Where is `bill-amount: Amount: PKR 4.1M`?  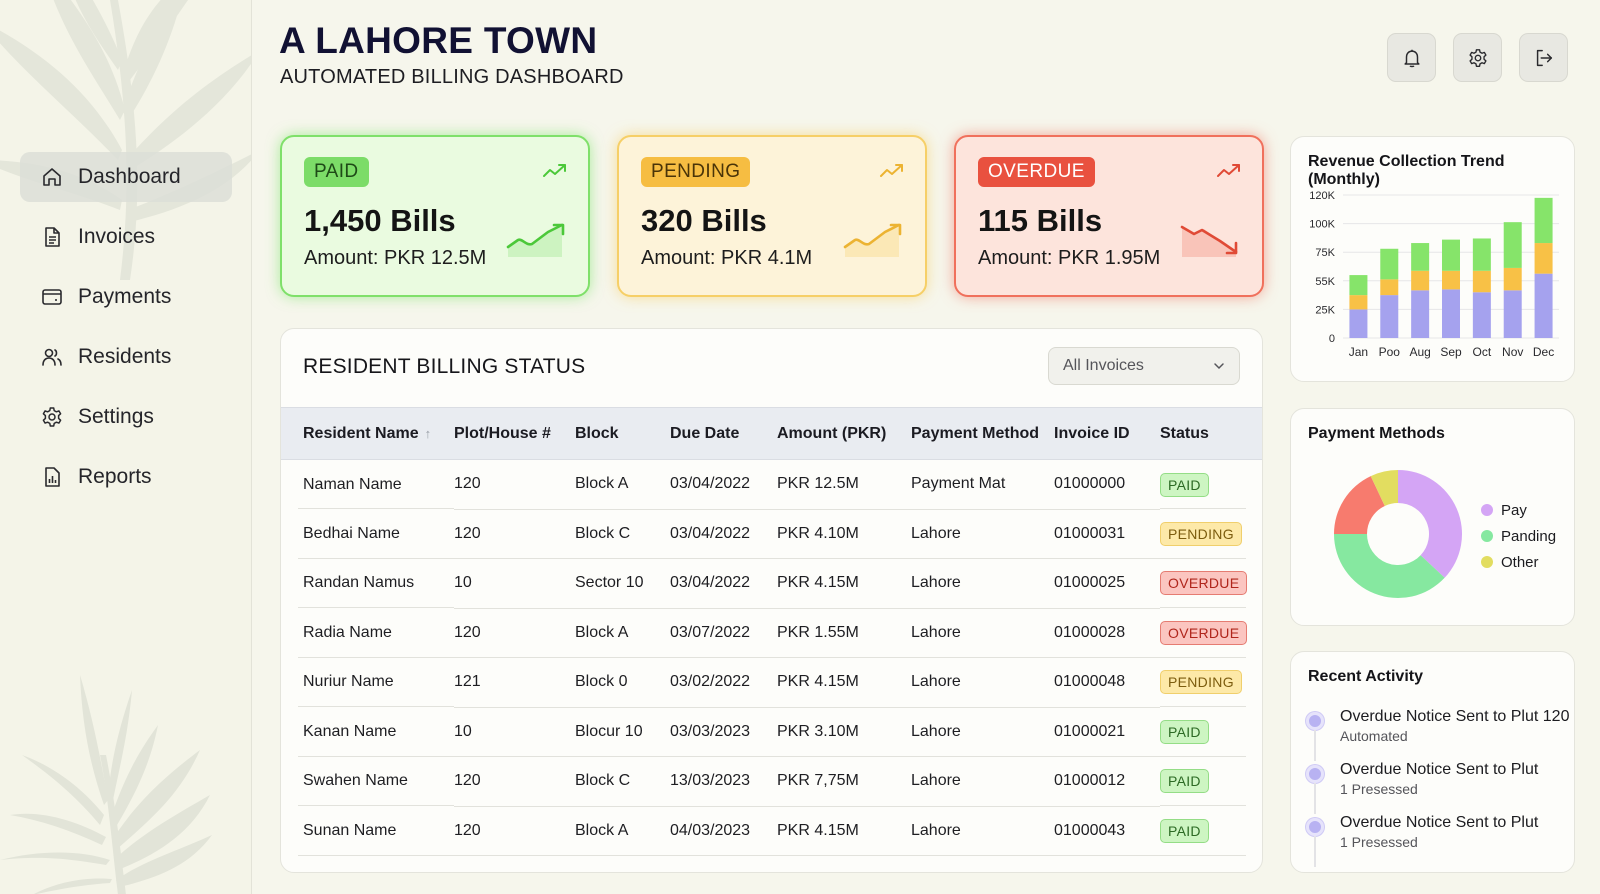
bill-amount: Amount: PKR 4.1M is located at coordinates (727, 258).